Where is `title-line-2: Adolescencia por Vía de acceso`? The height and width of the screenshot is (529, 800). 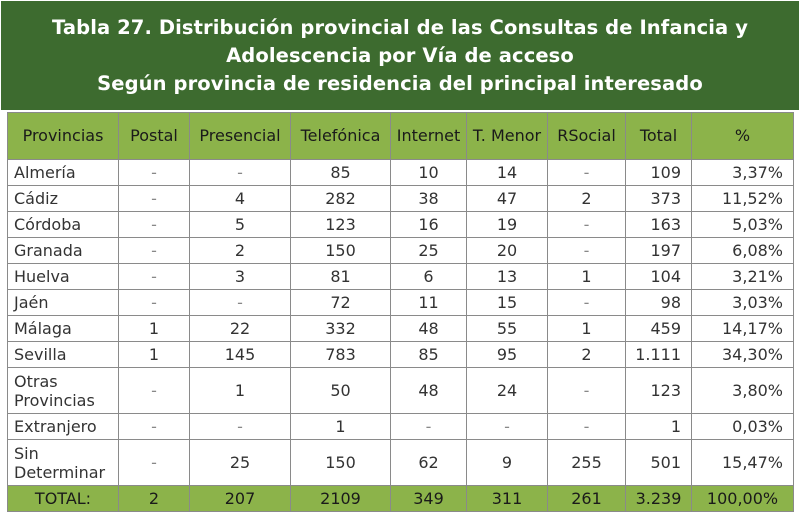
title-line-2: Adolescencia por Vía de acceso is located at coordinates (400, 55).